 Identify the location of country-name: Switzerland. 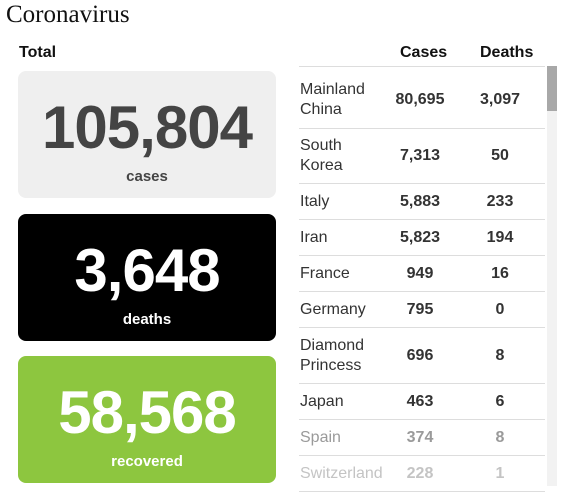
(341, 473).